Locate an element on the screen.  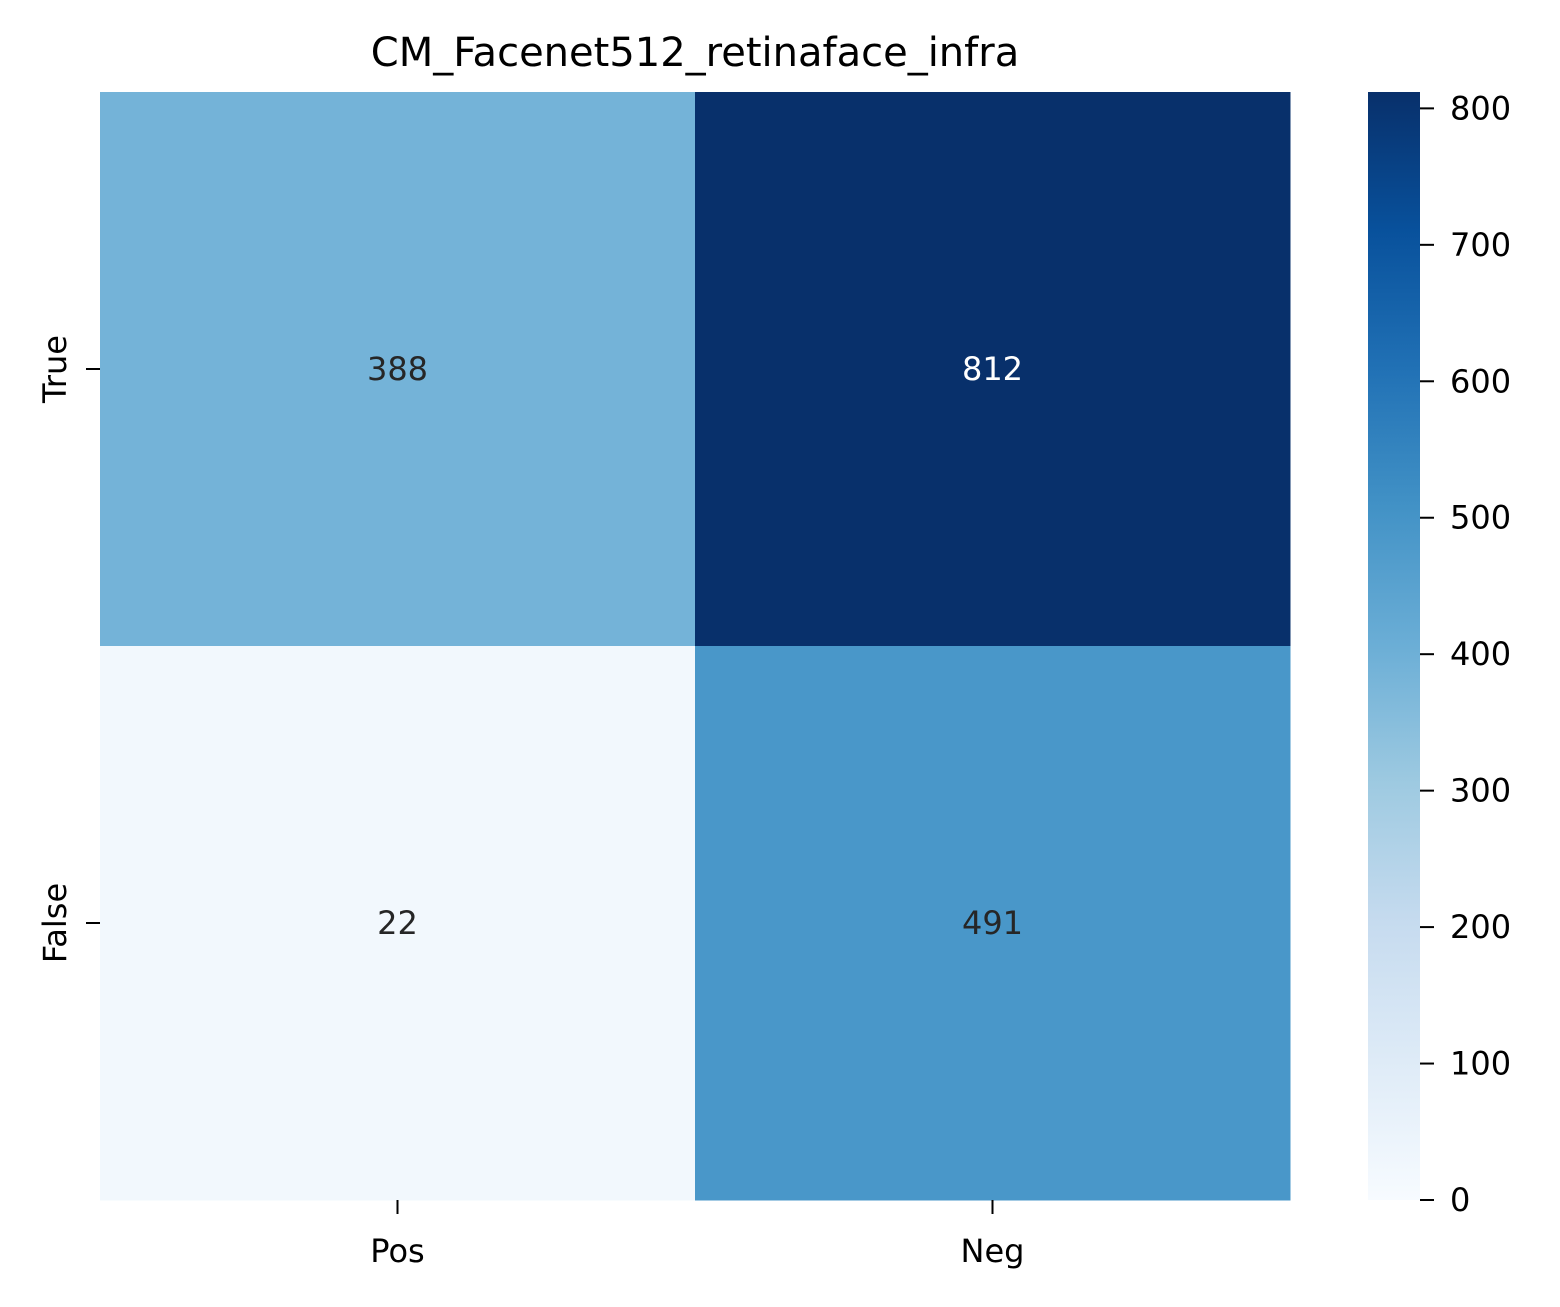
cell-value-label: 491 is located at coordinates (992, 923).